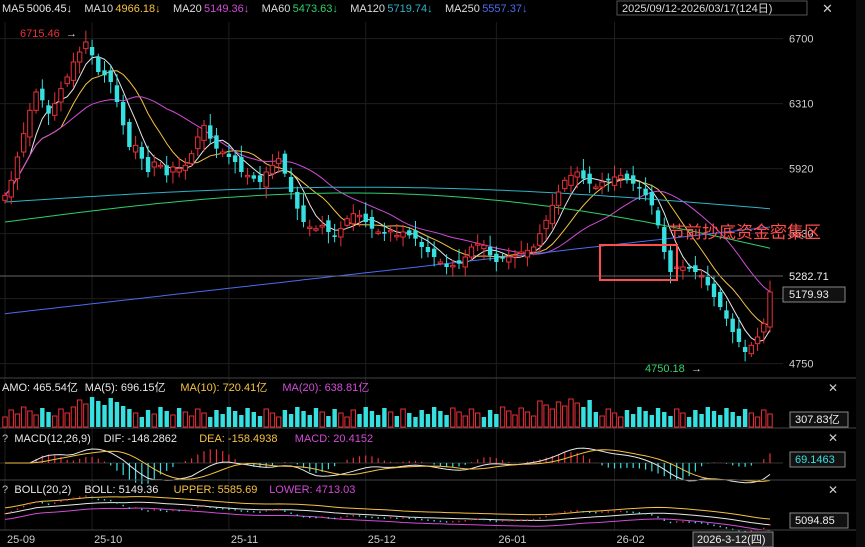 This screenshot has width=865, height=547. What do you see at coordinates (744, 232) in the screenshot?
I see `annotation-text: 节前抄底资金密集区` at bounding box center [744, 232].